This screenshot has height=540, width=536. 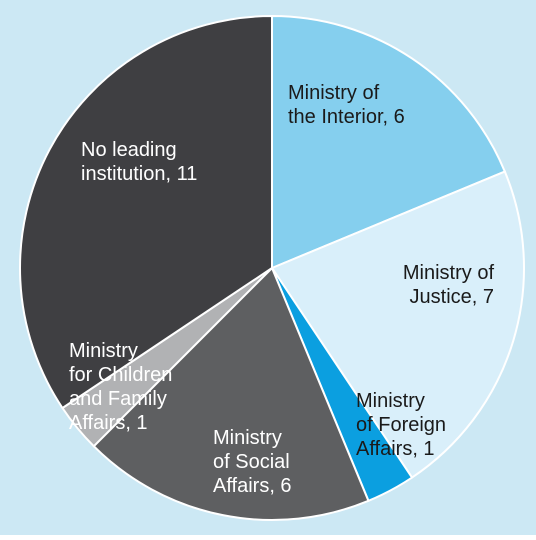 What do you see at coordinates (252, 486) in the screenshot?
I see `slice-label-line: Affairs, 6` at bounding box center [252, 486].